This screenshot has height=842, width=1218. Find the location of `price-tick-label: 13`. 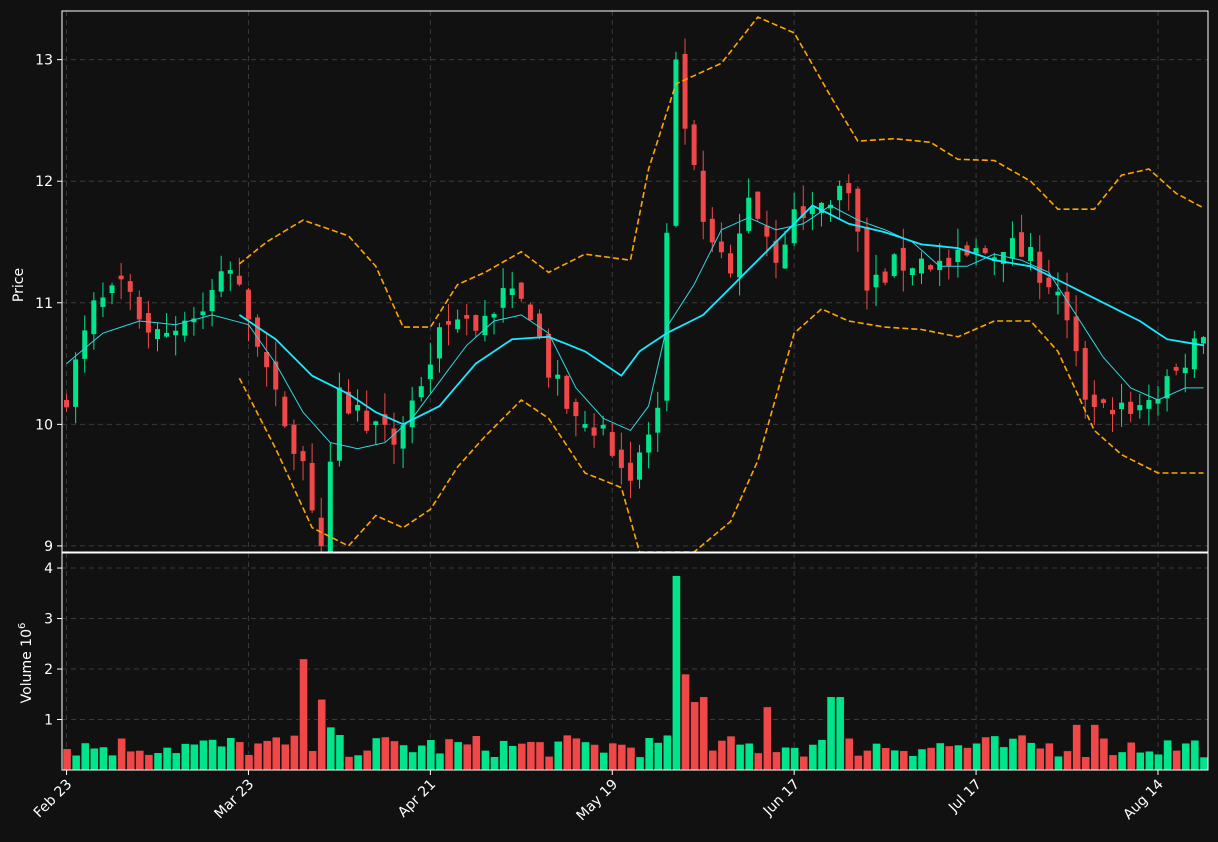

price-tick-label: 13 is located at coordinates (44, 61).